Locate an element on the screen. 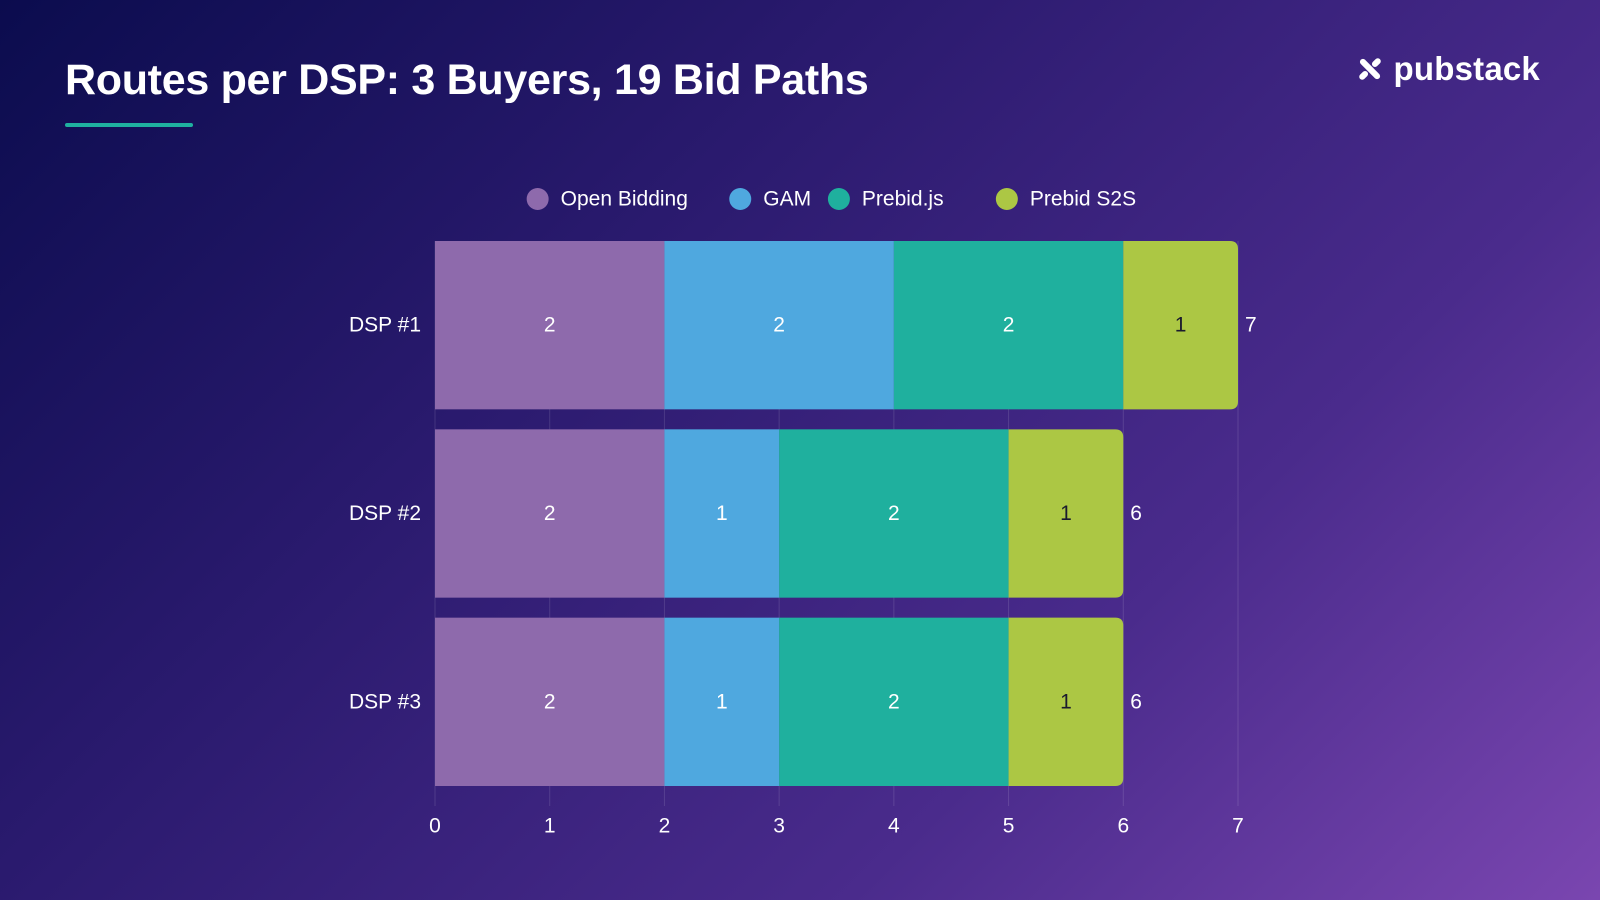 The width and height of the screenshot is (1600, 900). legend: Open Bidding GAM Prebid.js Prebid S2S is located at coordinates (831, 199).